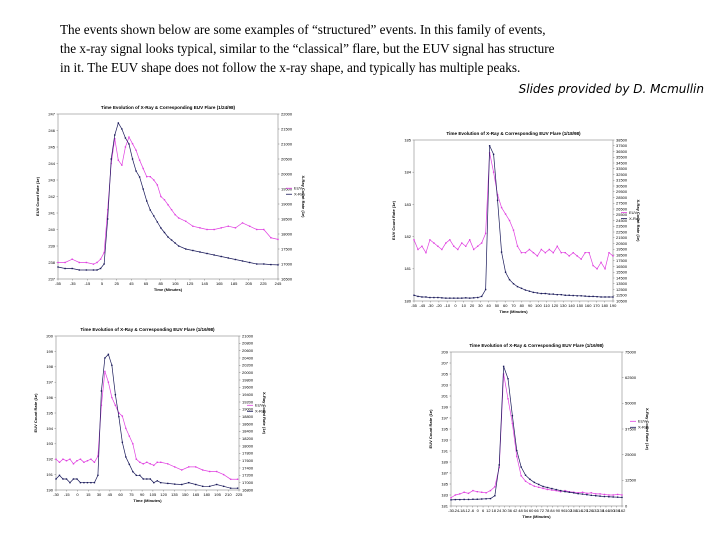 The image size is (720, 540). I want to click on y2-tick-label: 16500, so click(287, 278).